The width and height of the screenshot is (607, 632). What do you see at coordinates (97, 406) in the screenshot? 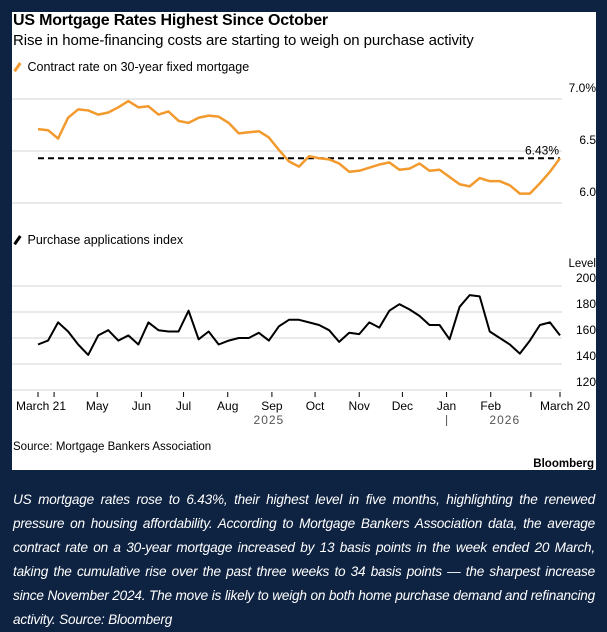
I see `x-tick-label: May` at bounding box center [97, 406].